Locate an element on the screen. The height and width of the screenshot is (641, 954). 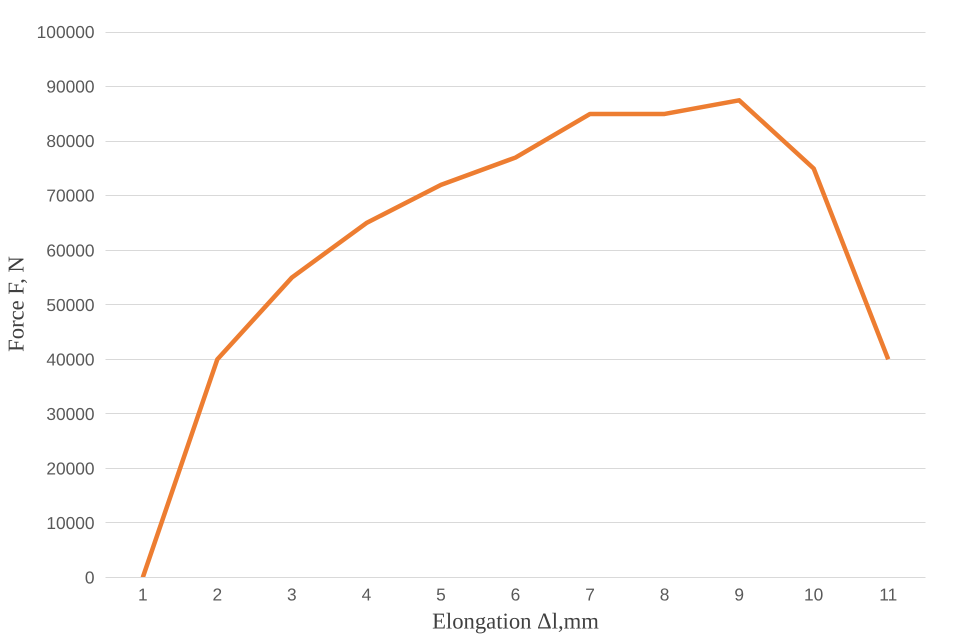
y-tick-label: 30000 is located at coordinates (70, 414).